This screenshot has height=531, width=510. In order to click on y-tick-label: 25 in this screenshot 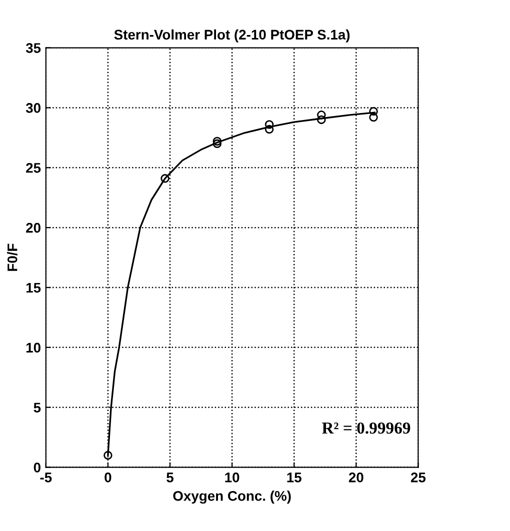, I will do `click(33, 167)`.